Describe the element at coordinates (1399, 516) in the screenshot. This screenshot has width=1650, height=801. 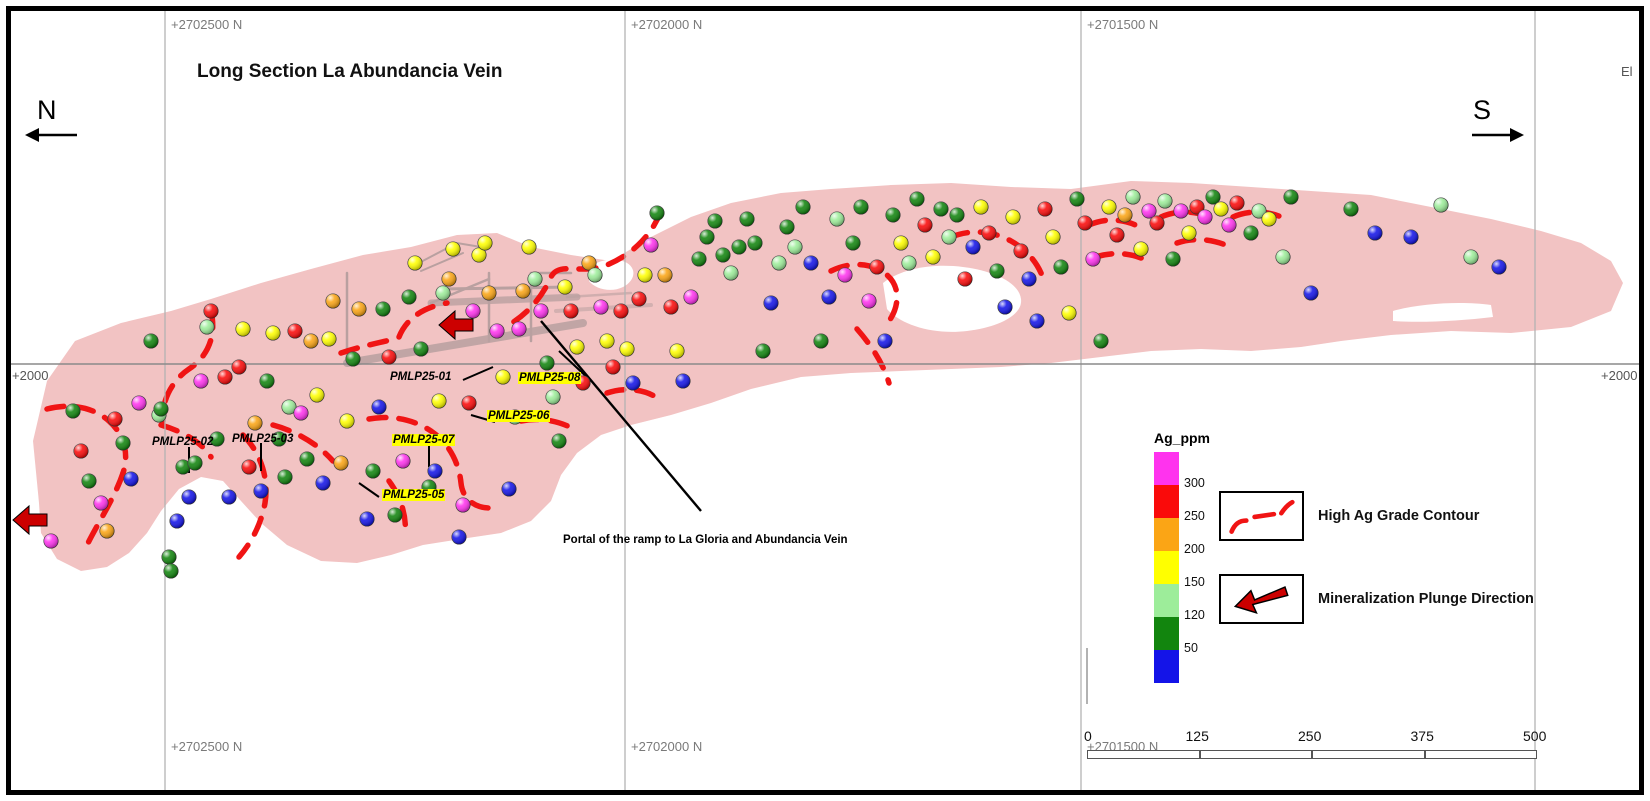
I see `legend-label-contour: High Ag Grade Contour` at that location.